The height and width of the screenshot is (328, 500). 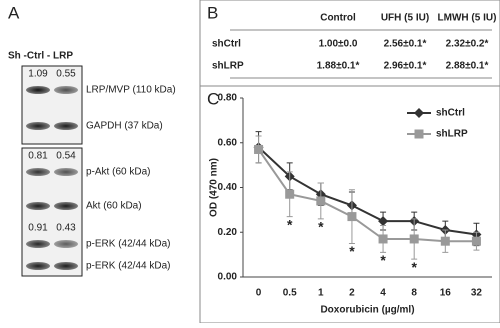 What do you see at coordinates (450, 113) in the screenshot?
I see `legend-label: shCtrl` at bounding box center [450, 113].